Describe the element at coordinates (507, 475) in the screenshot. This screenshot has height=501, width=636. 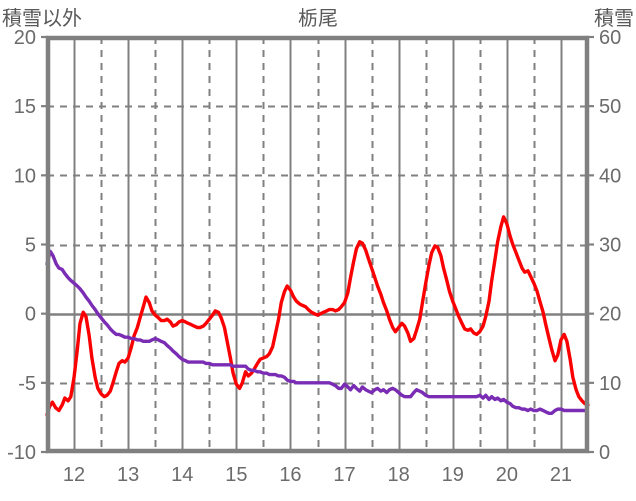
I see `x-axis-tick-label: 20` at that location.